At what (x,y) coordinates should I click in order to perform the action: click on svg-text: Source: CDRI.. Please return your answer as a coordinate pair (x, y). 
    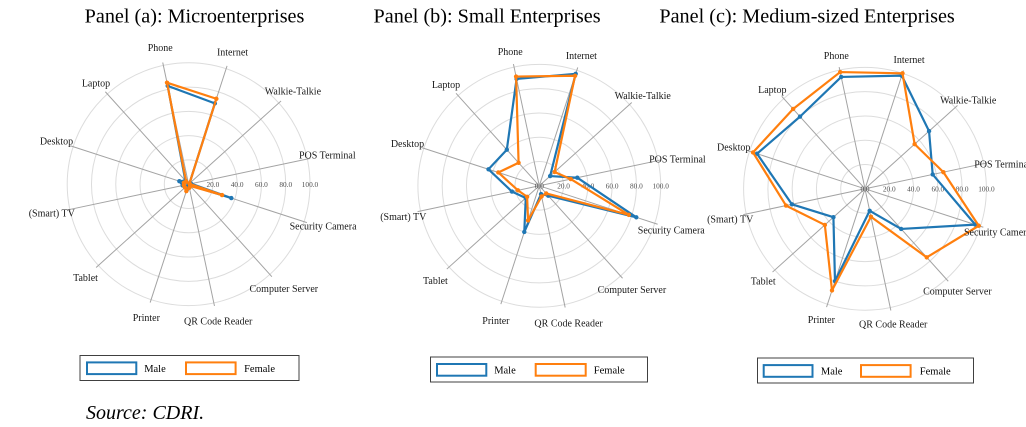
    Looking at the image, I should click on (145, 413).